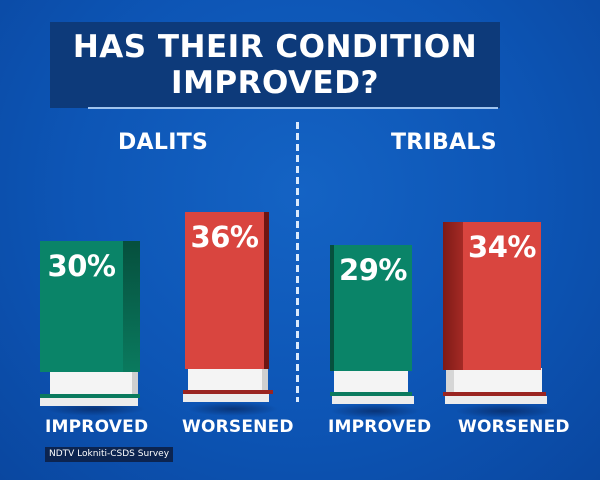 The height and width of the screenshot is (480, 600). Describe the element at coordinates (224, 237) in the screenshot. I see `bar-value: 36%` at that location.